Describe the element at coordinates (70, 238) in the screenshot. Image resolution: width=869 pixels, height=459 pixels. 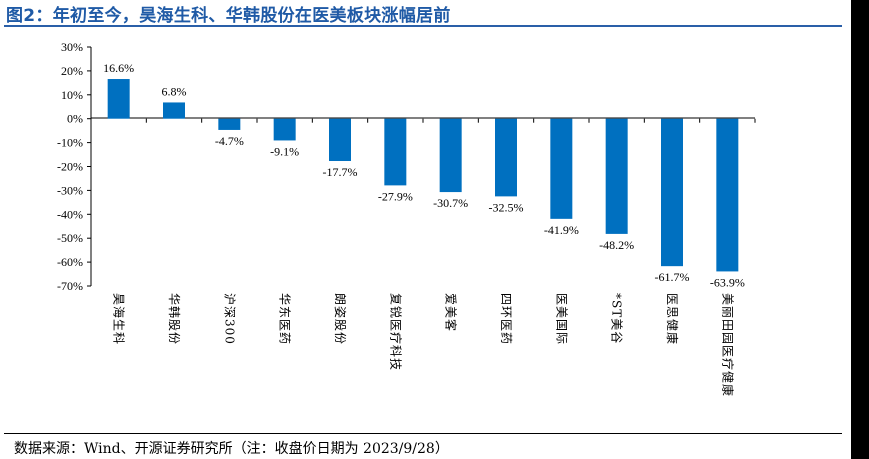
I see `y-tick-label: -50%` at that location.